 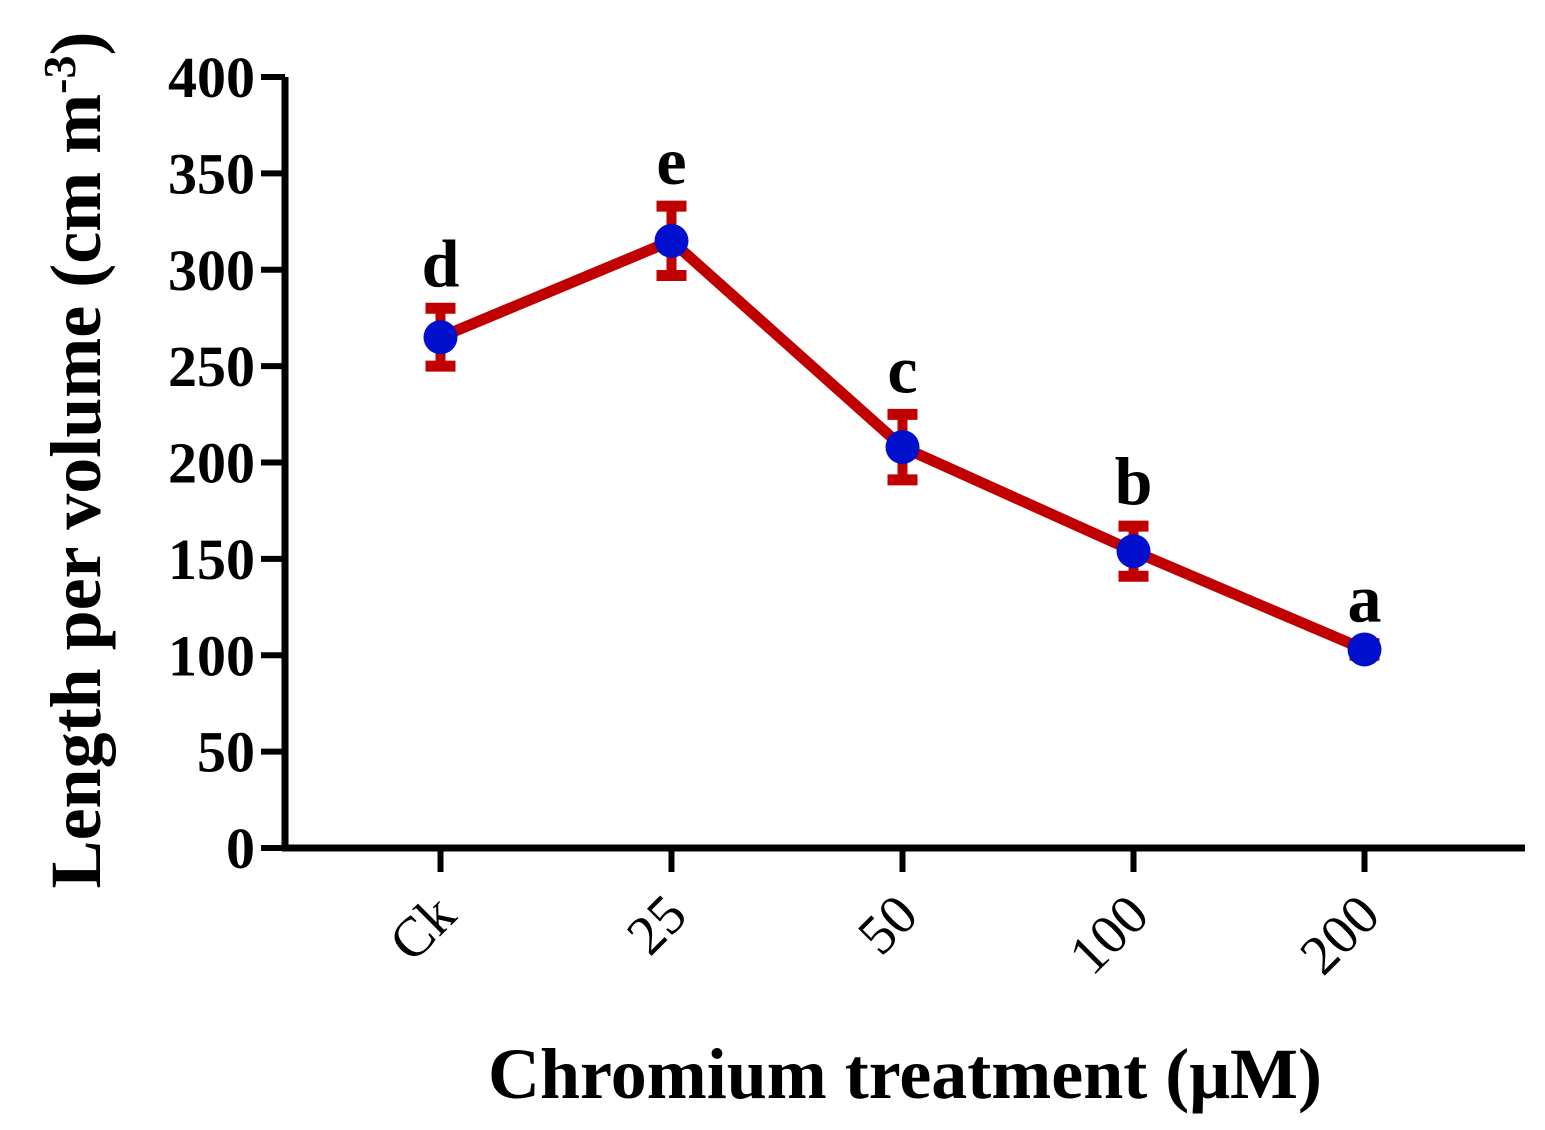 What do you see at coordinates (211, 270) in the screenshot?
I see `y-tick-label: 300` at bounding box center [211, 270].